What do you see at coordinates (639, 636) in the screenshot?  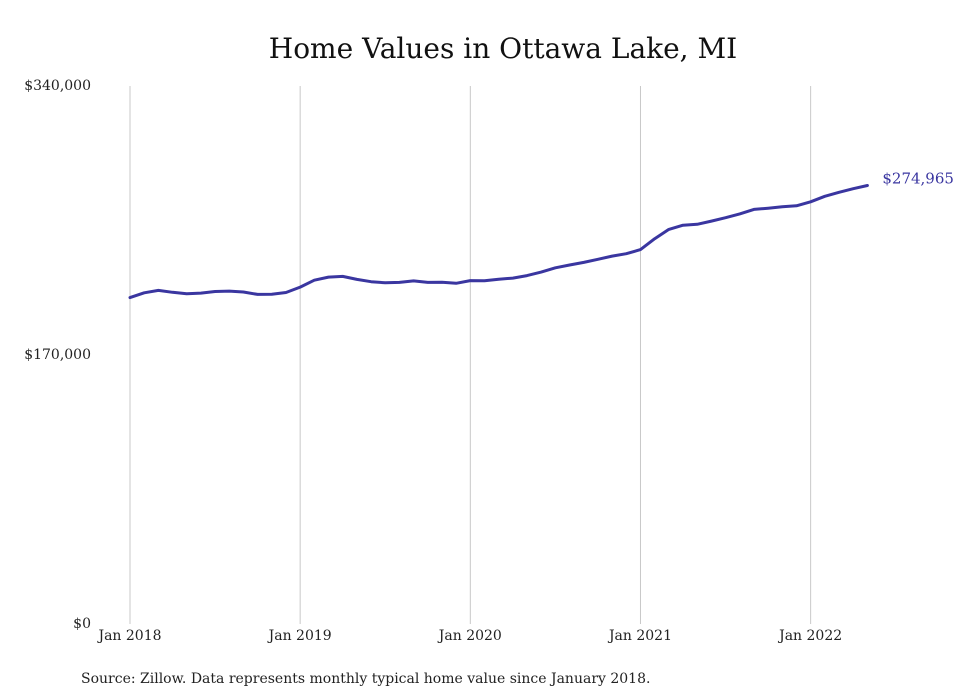 I see `x-tick-label: Jan 2021` at bounding box center [639, 636].